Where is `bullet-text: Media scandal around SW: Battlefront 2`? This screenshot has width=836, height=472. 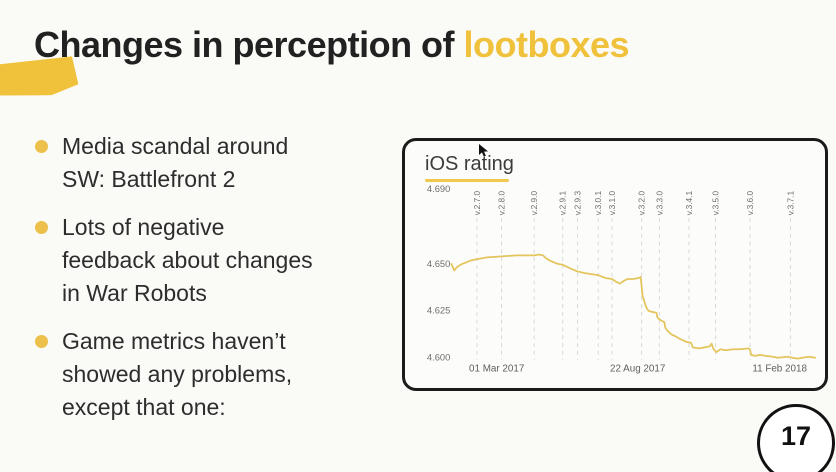 bullet-text: Media scandal around SW: Battlefront 2 is located at coordinates (175, 162).